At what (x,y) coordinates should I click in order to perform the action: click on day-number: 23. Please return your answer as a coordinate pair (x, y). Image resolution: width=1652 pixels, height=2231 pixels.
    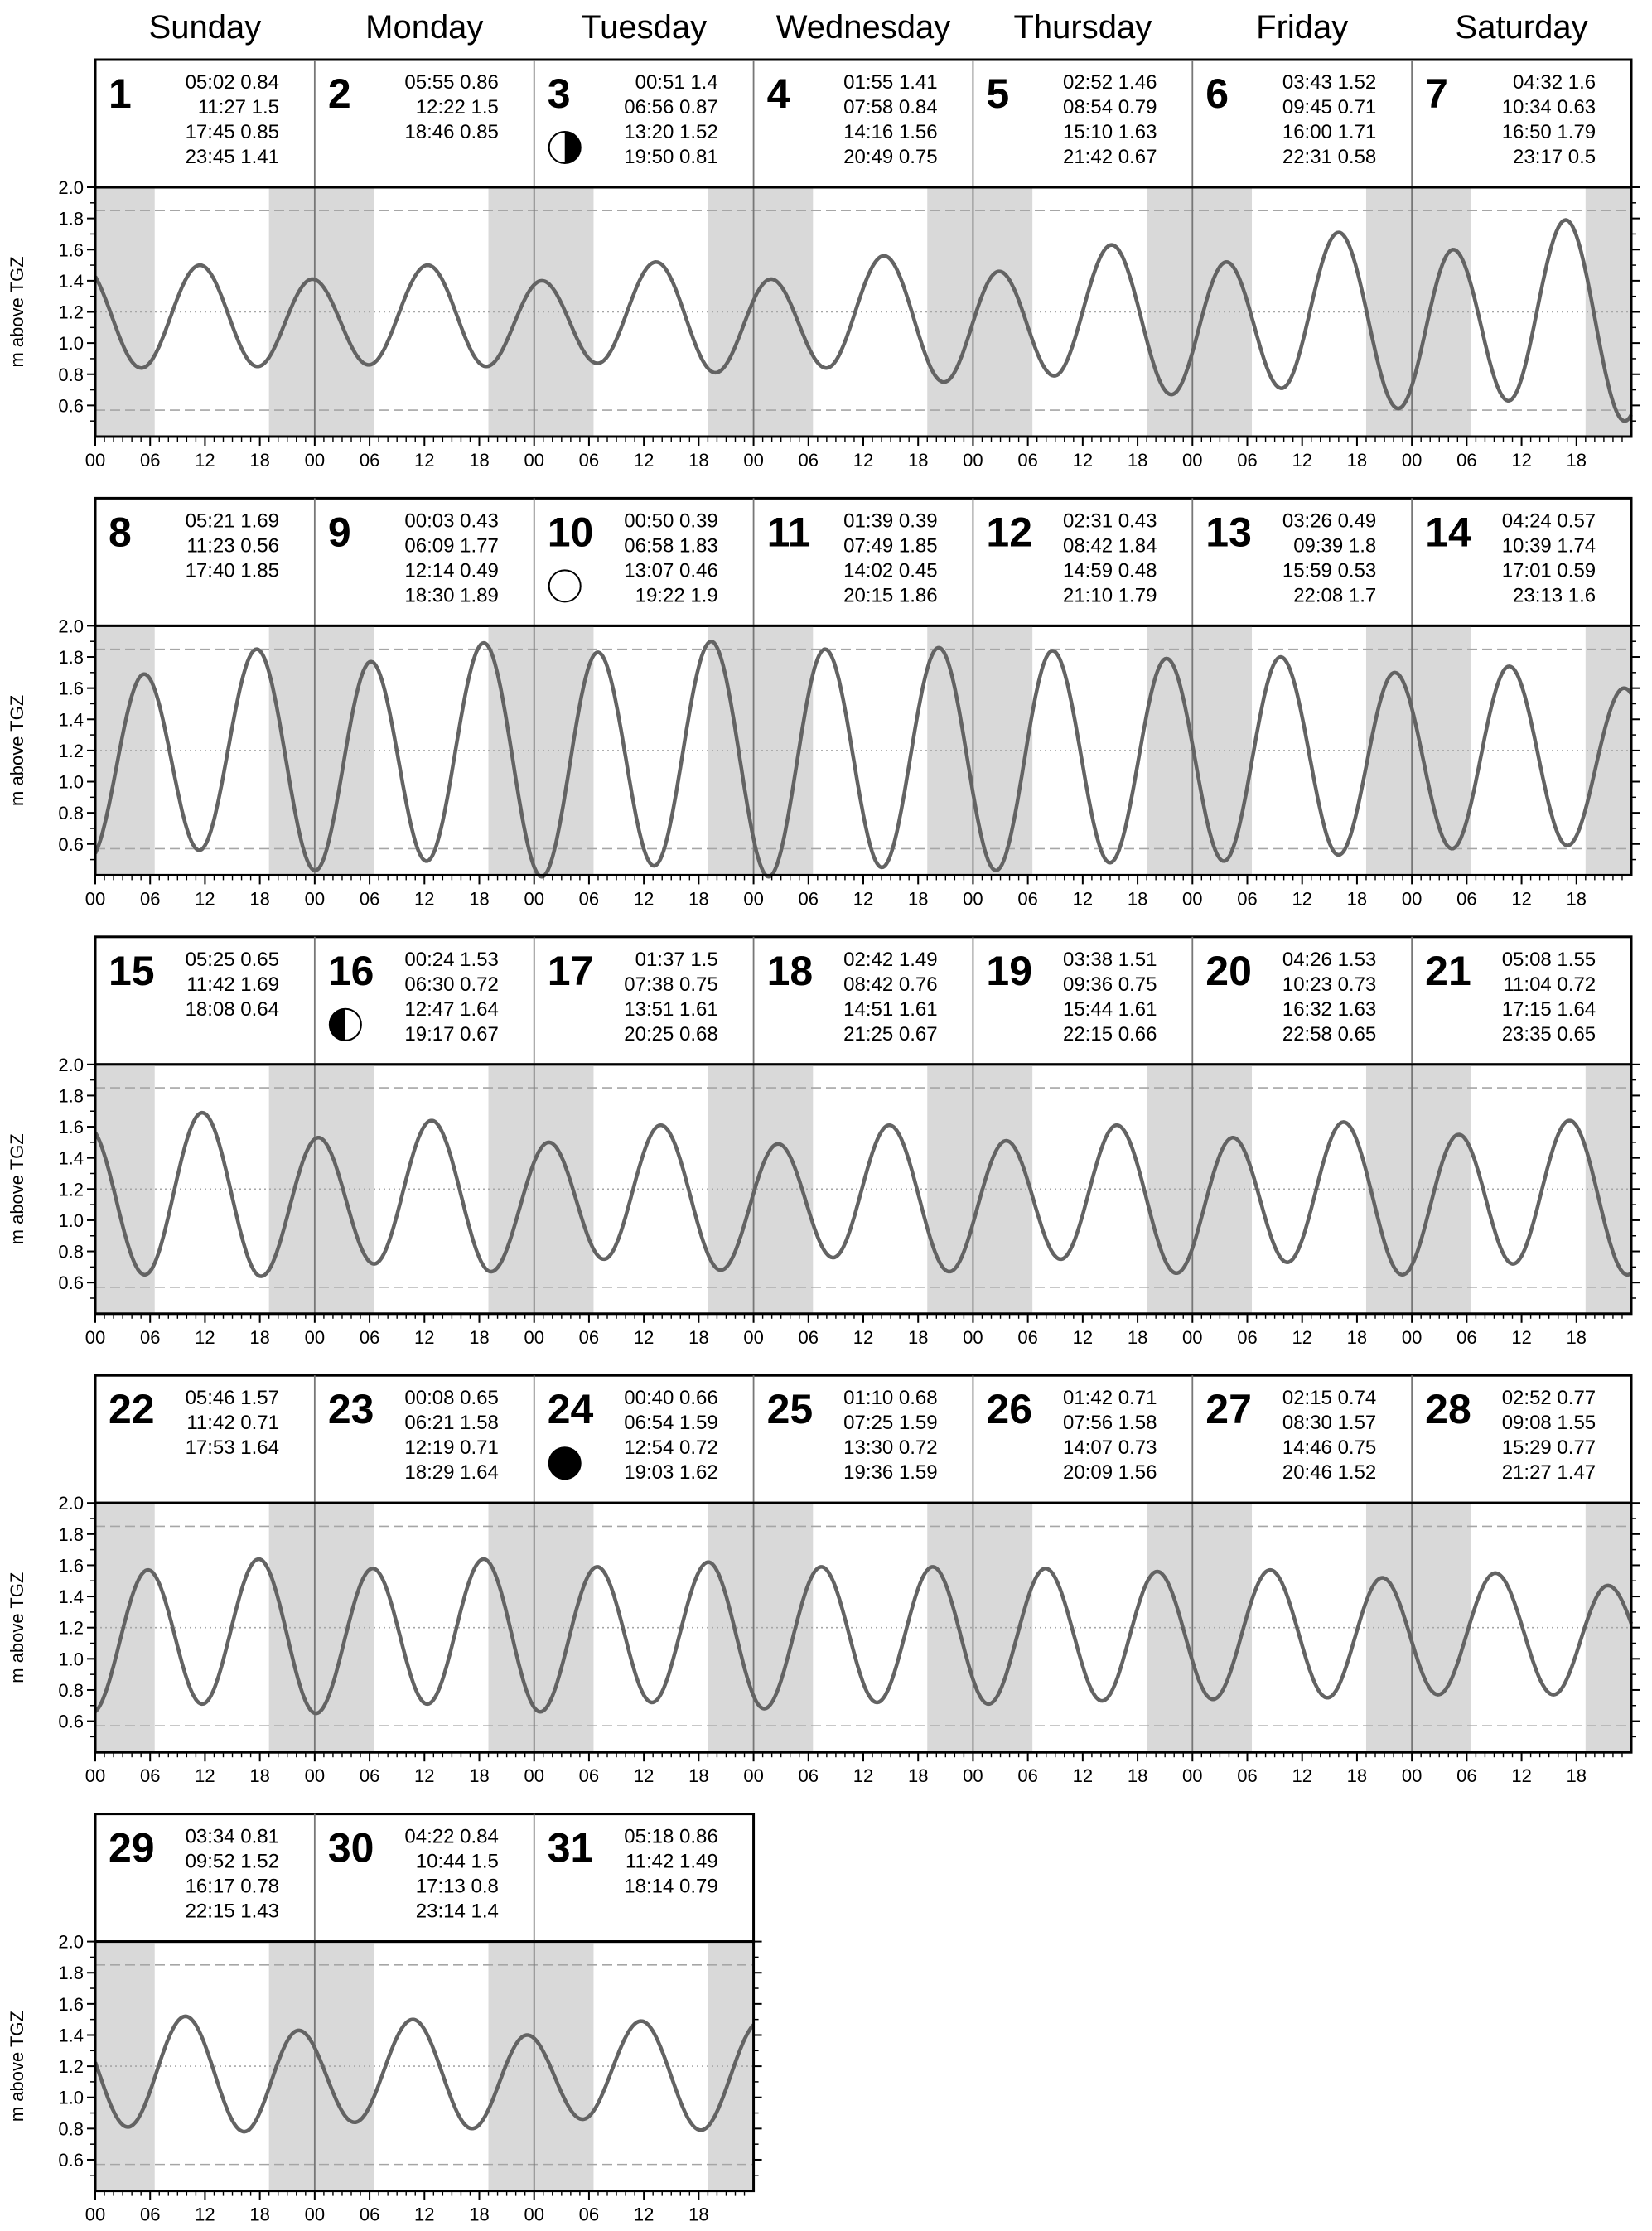
    Looking at the image, I should click on (351, 1409).